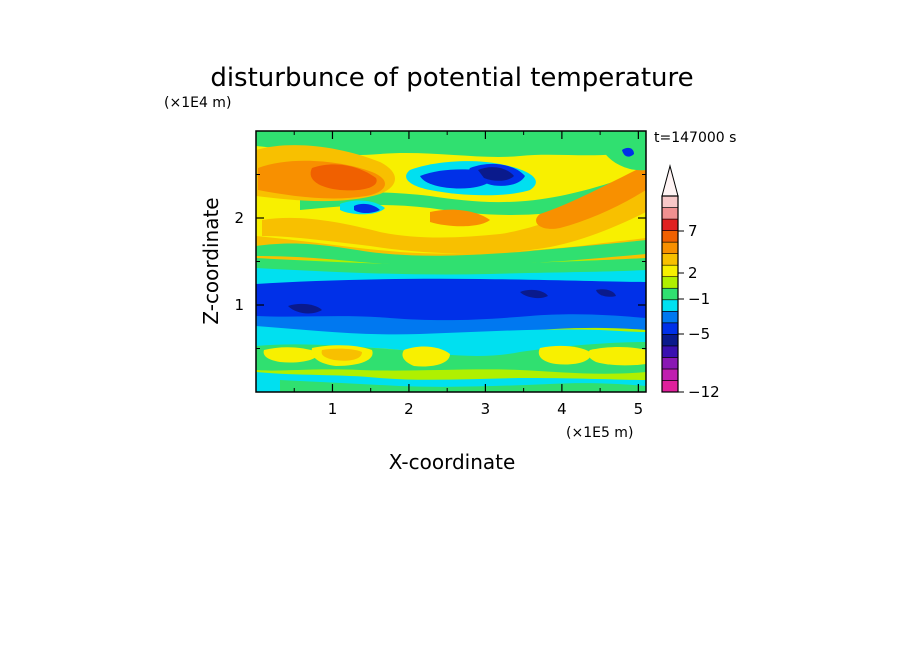 This screenshot has width=904, height=654. What do you see at coordinates (699, 334) in the screenshot?
I see `colorbar-tick-label: −5` at bounding box center [699, 334].